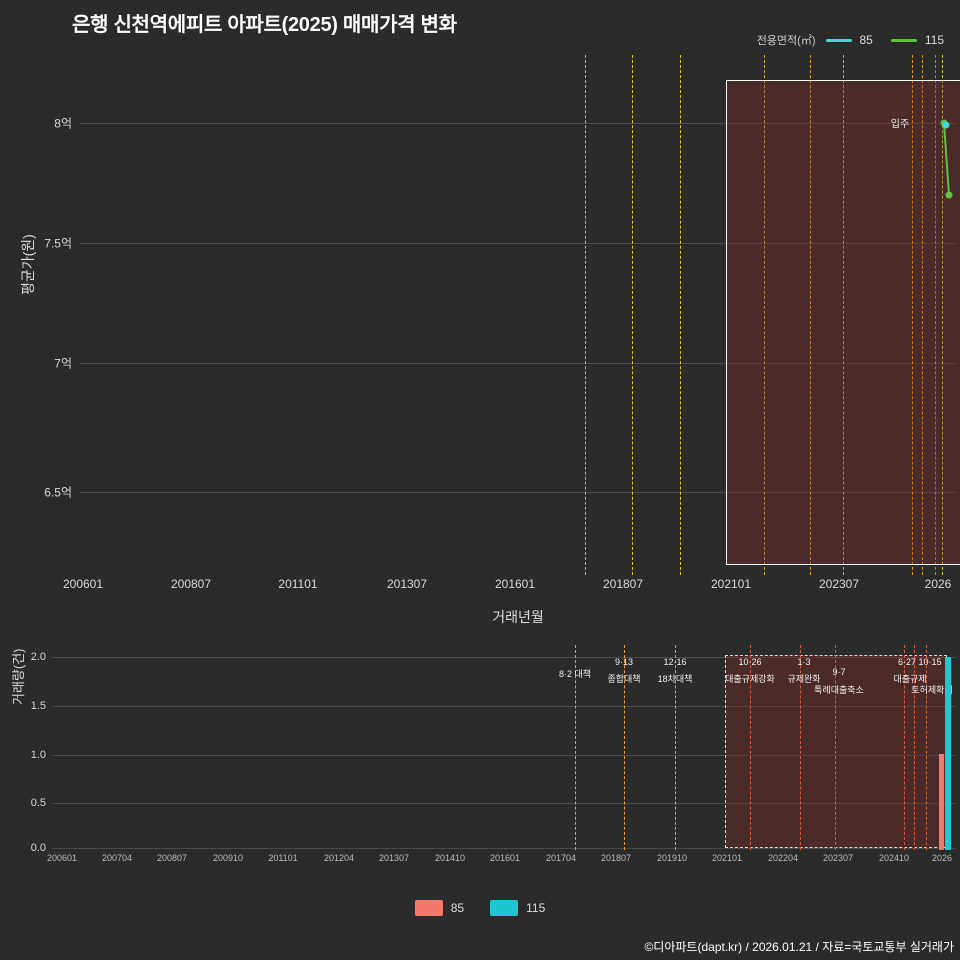  I want to click on policy-sublabel: 종합대책, so click(624, 679).